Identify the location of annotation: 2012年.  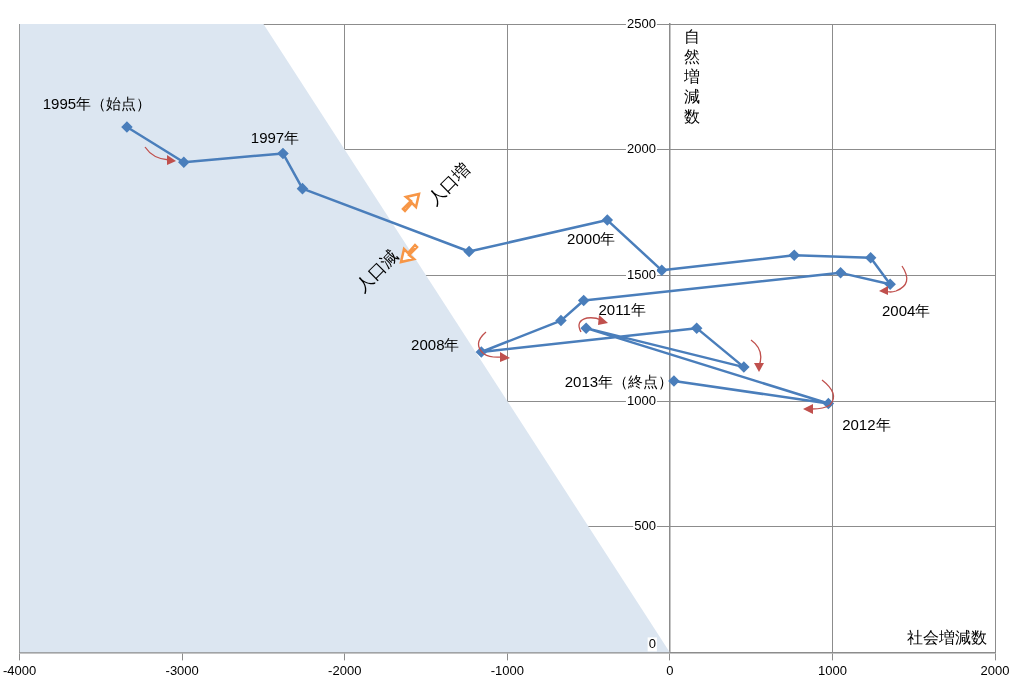
(866, 424).